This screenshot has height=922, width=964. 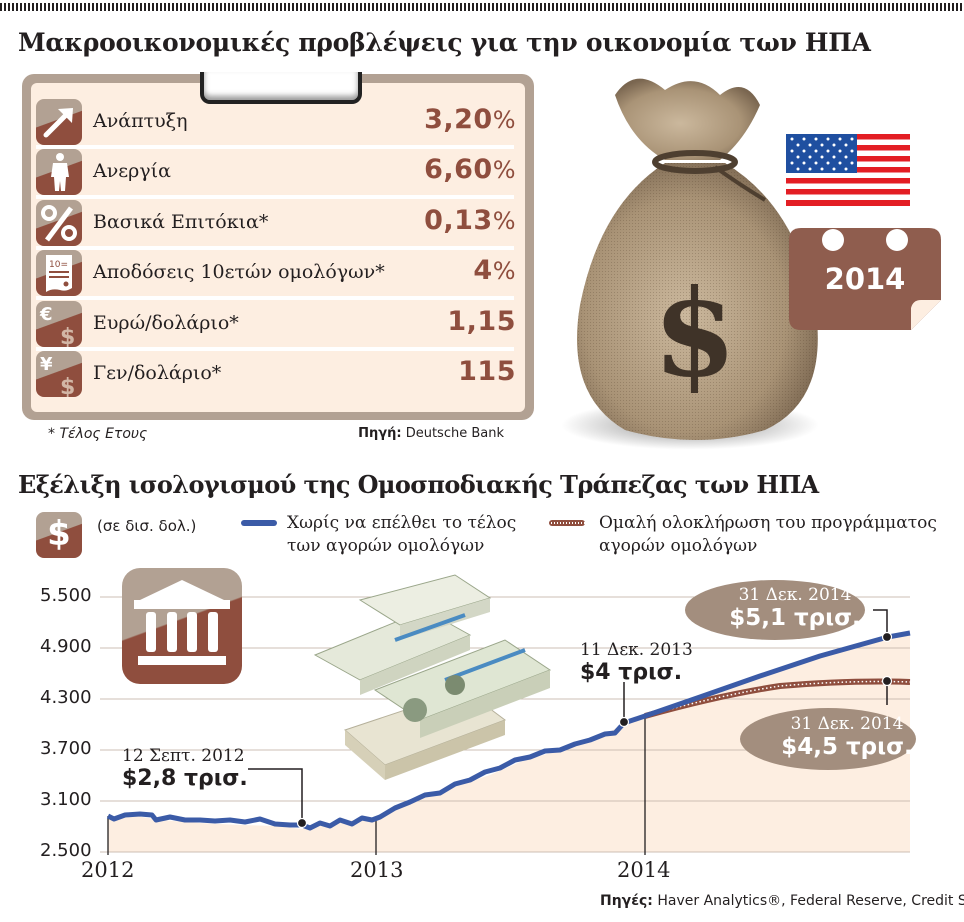 I want to click on forecast-row-bond-yields: 10= Αποδόσεις 10ετών ομολόγων* 4%, so click(x=276, y=272).